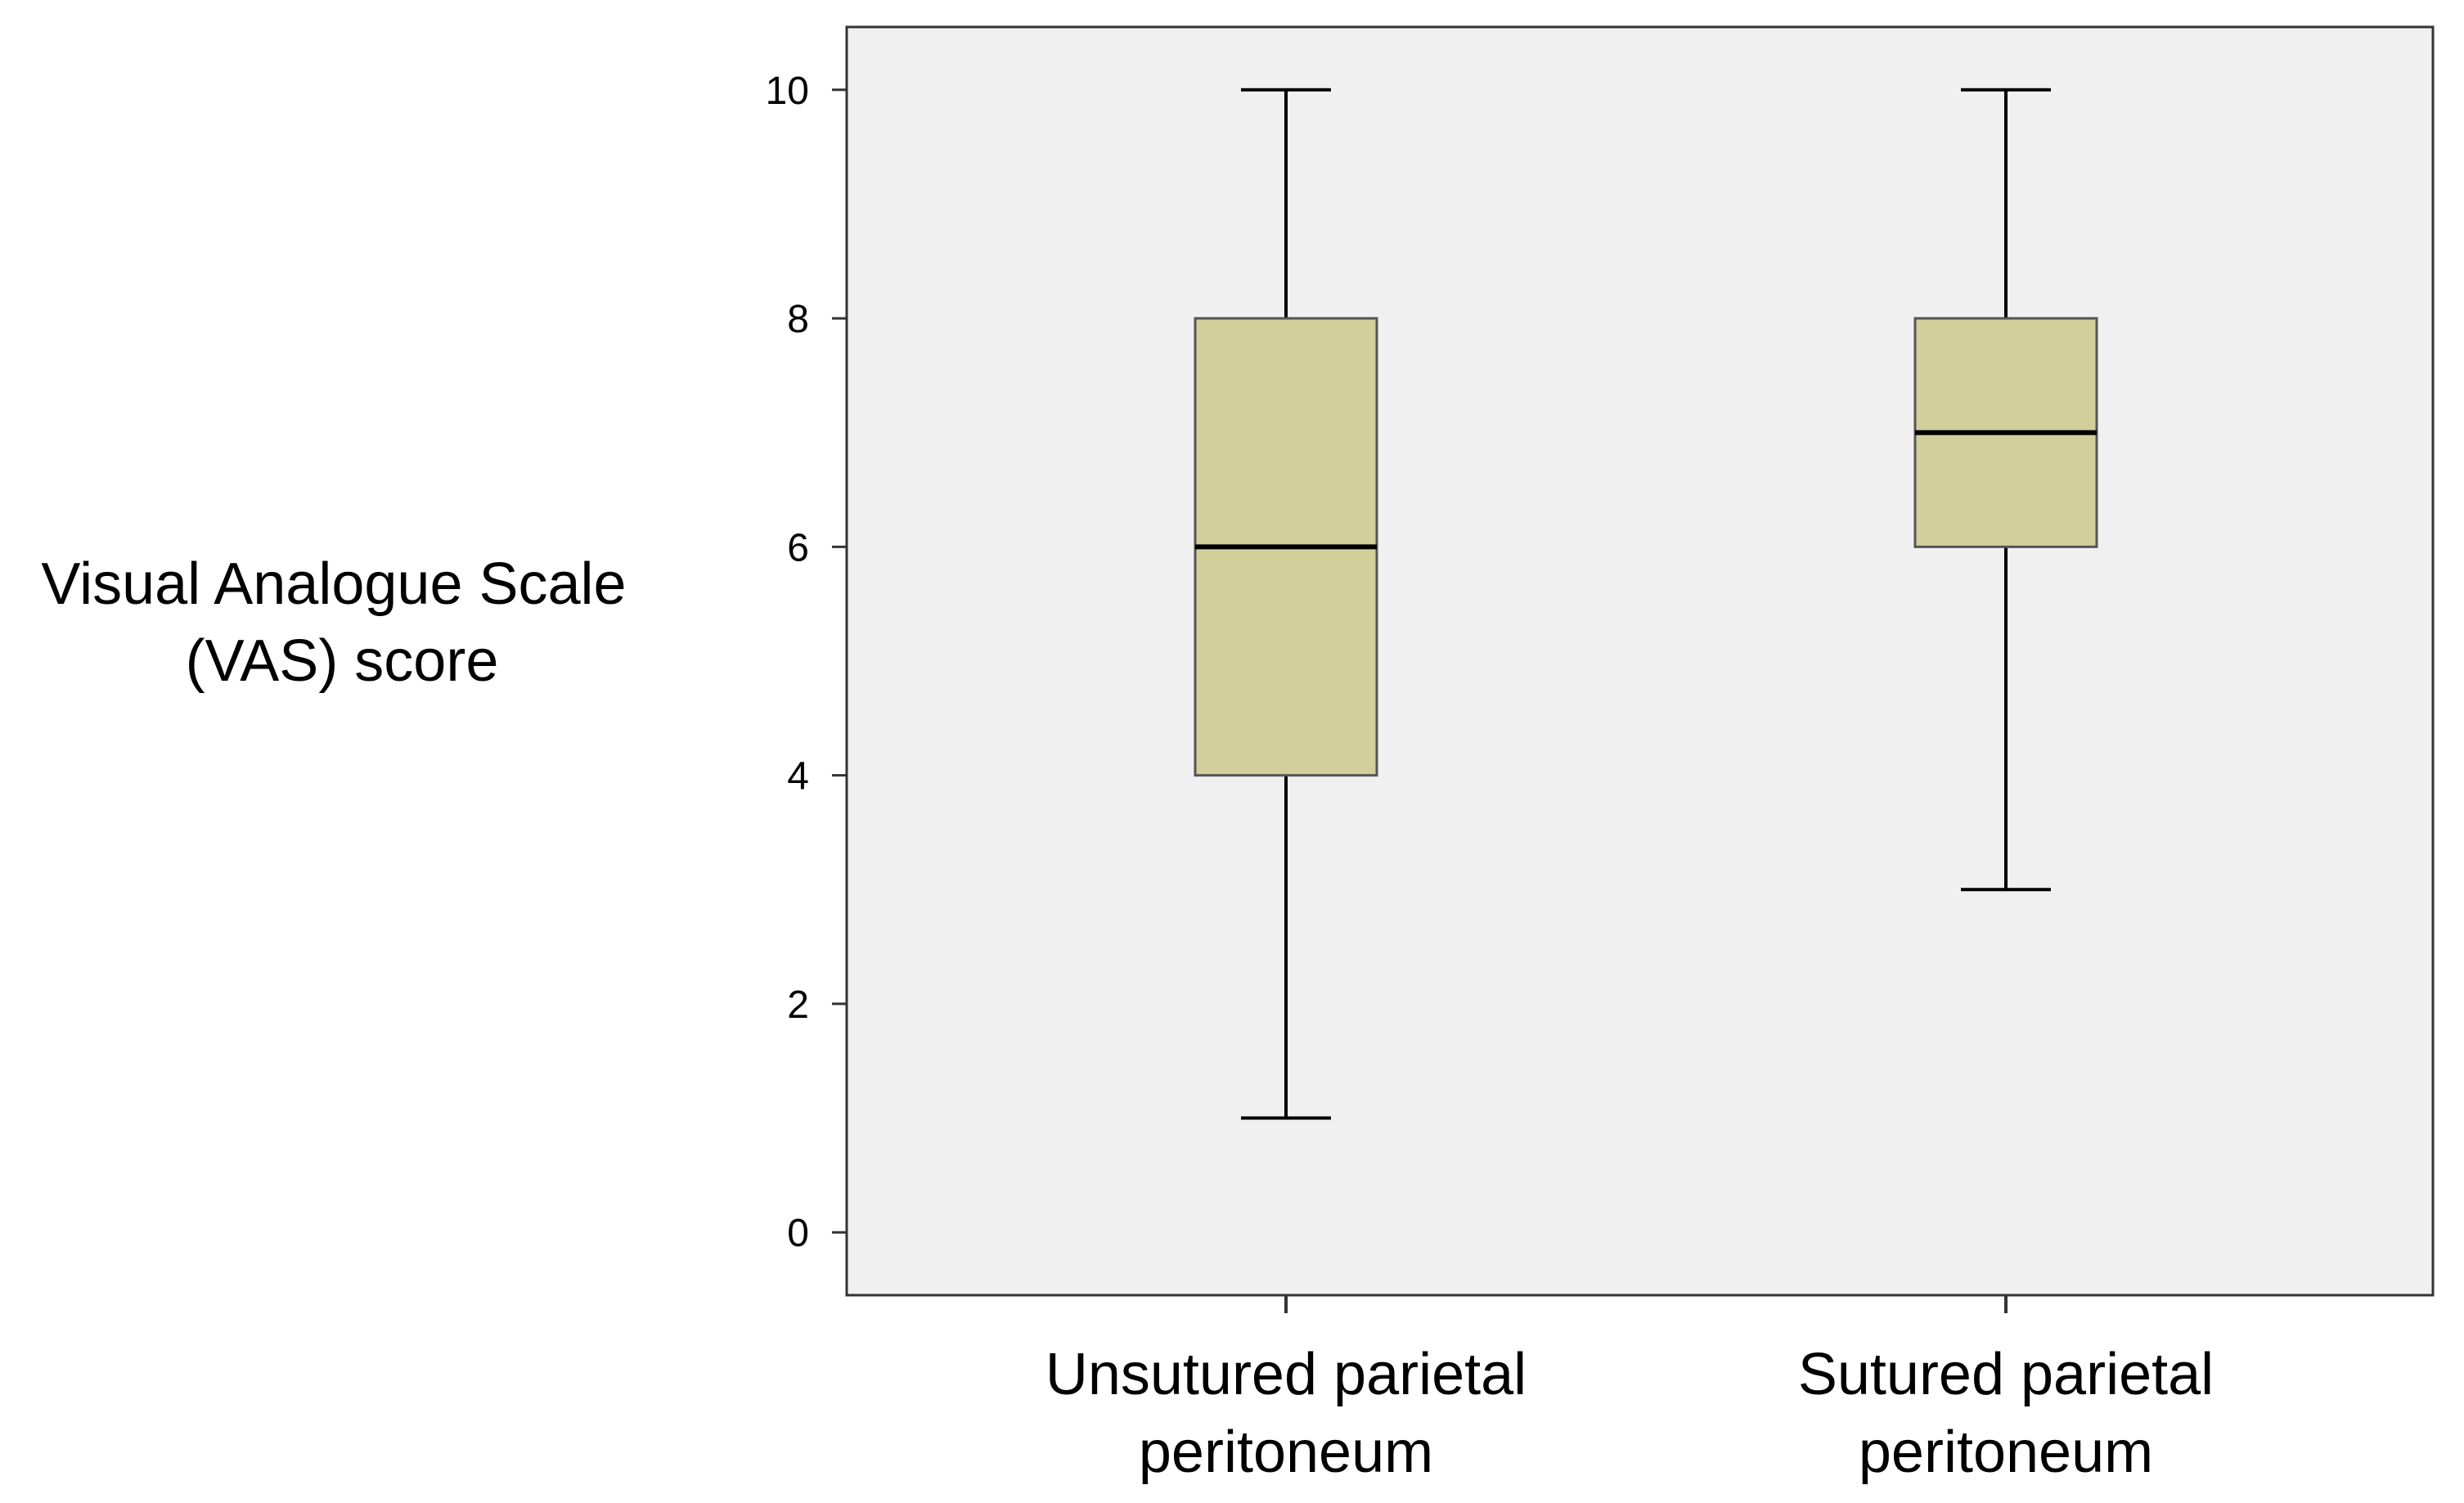 The height and width of the screenshot is (1503, 2464). What do you see at coordinates (798, 1005) in the screenshot?
I see `y-tick-label: 2` at bounding box center [798, 1005].